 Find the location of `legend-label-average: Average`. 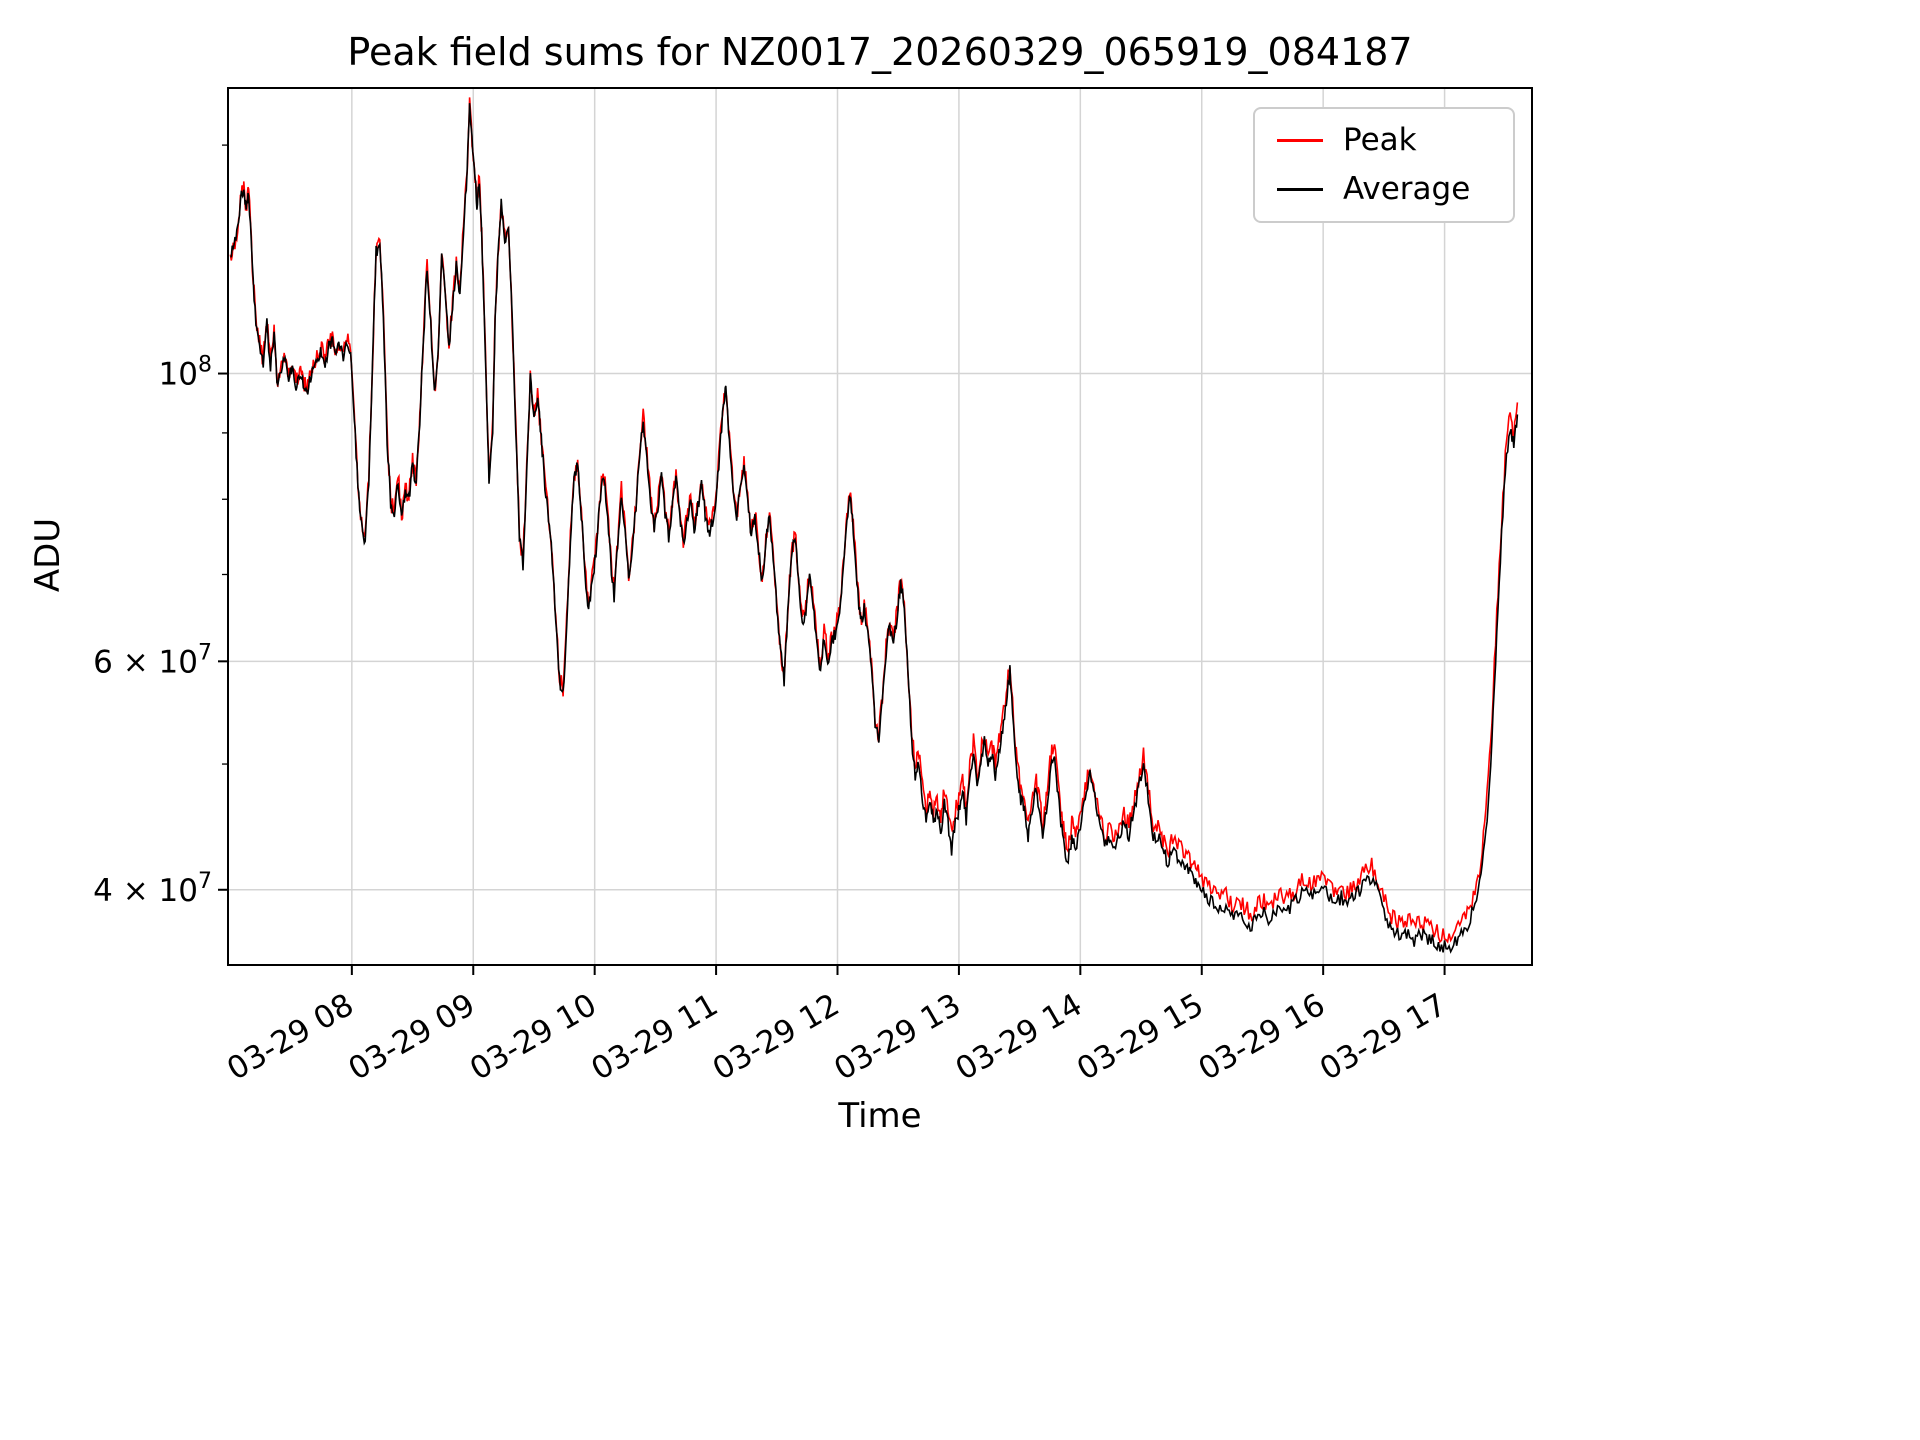

legend-label-average: Average is located at coordinates (1407, 189).